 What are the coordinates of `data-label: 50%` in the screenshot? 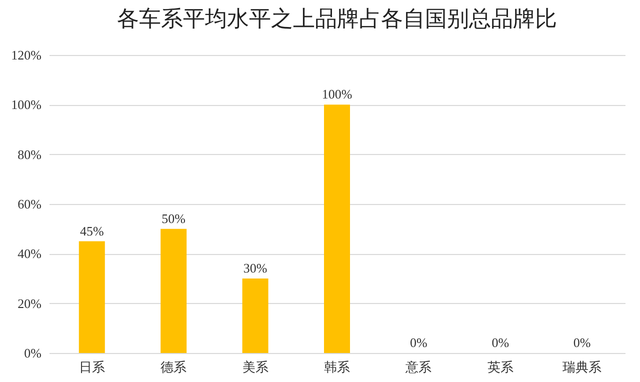 It's located at (174, 218).